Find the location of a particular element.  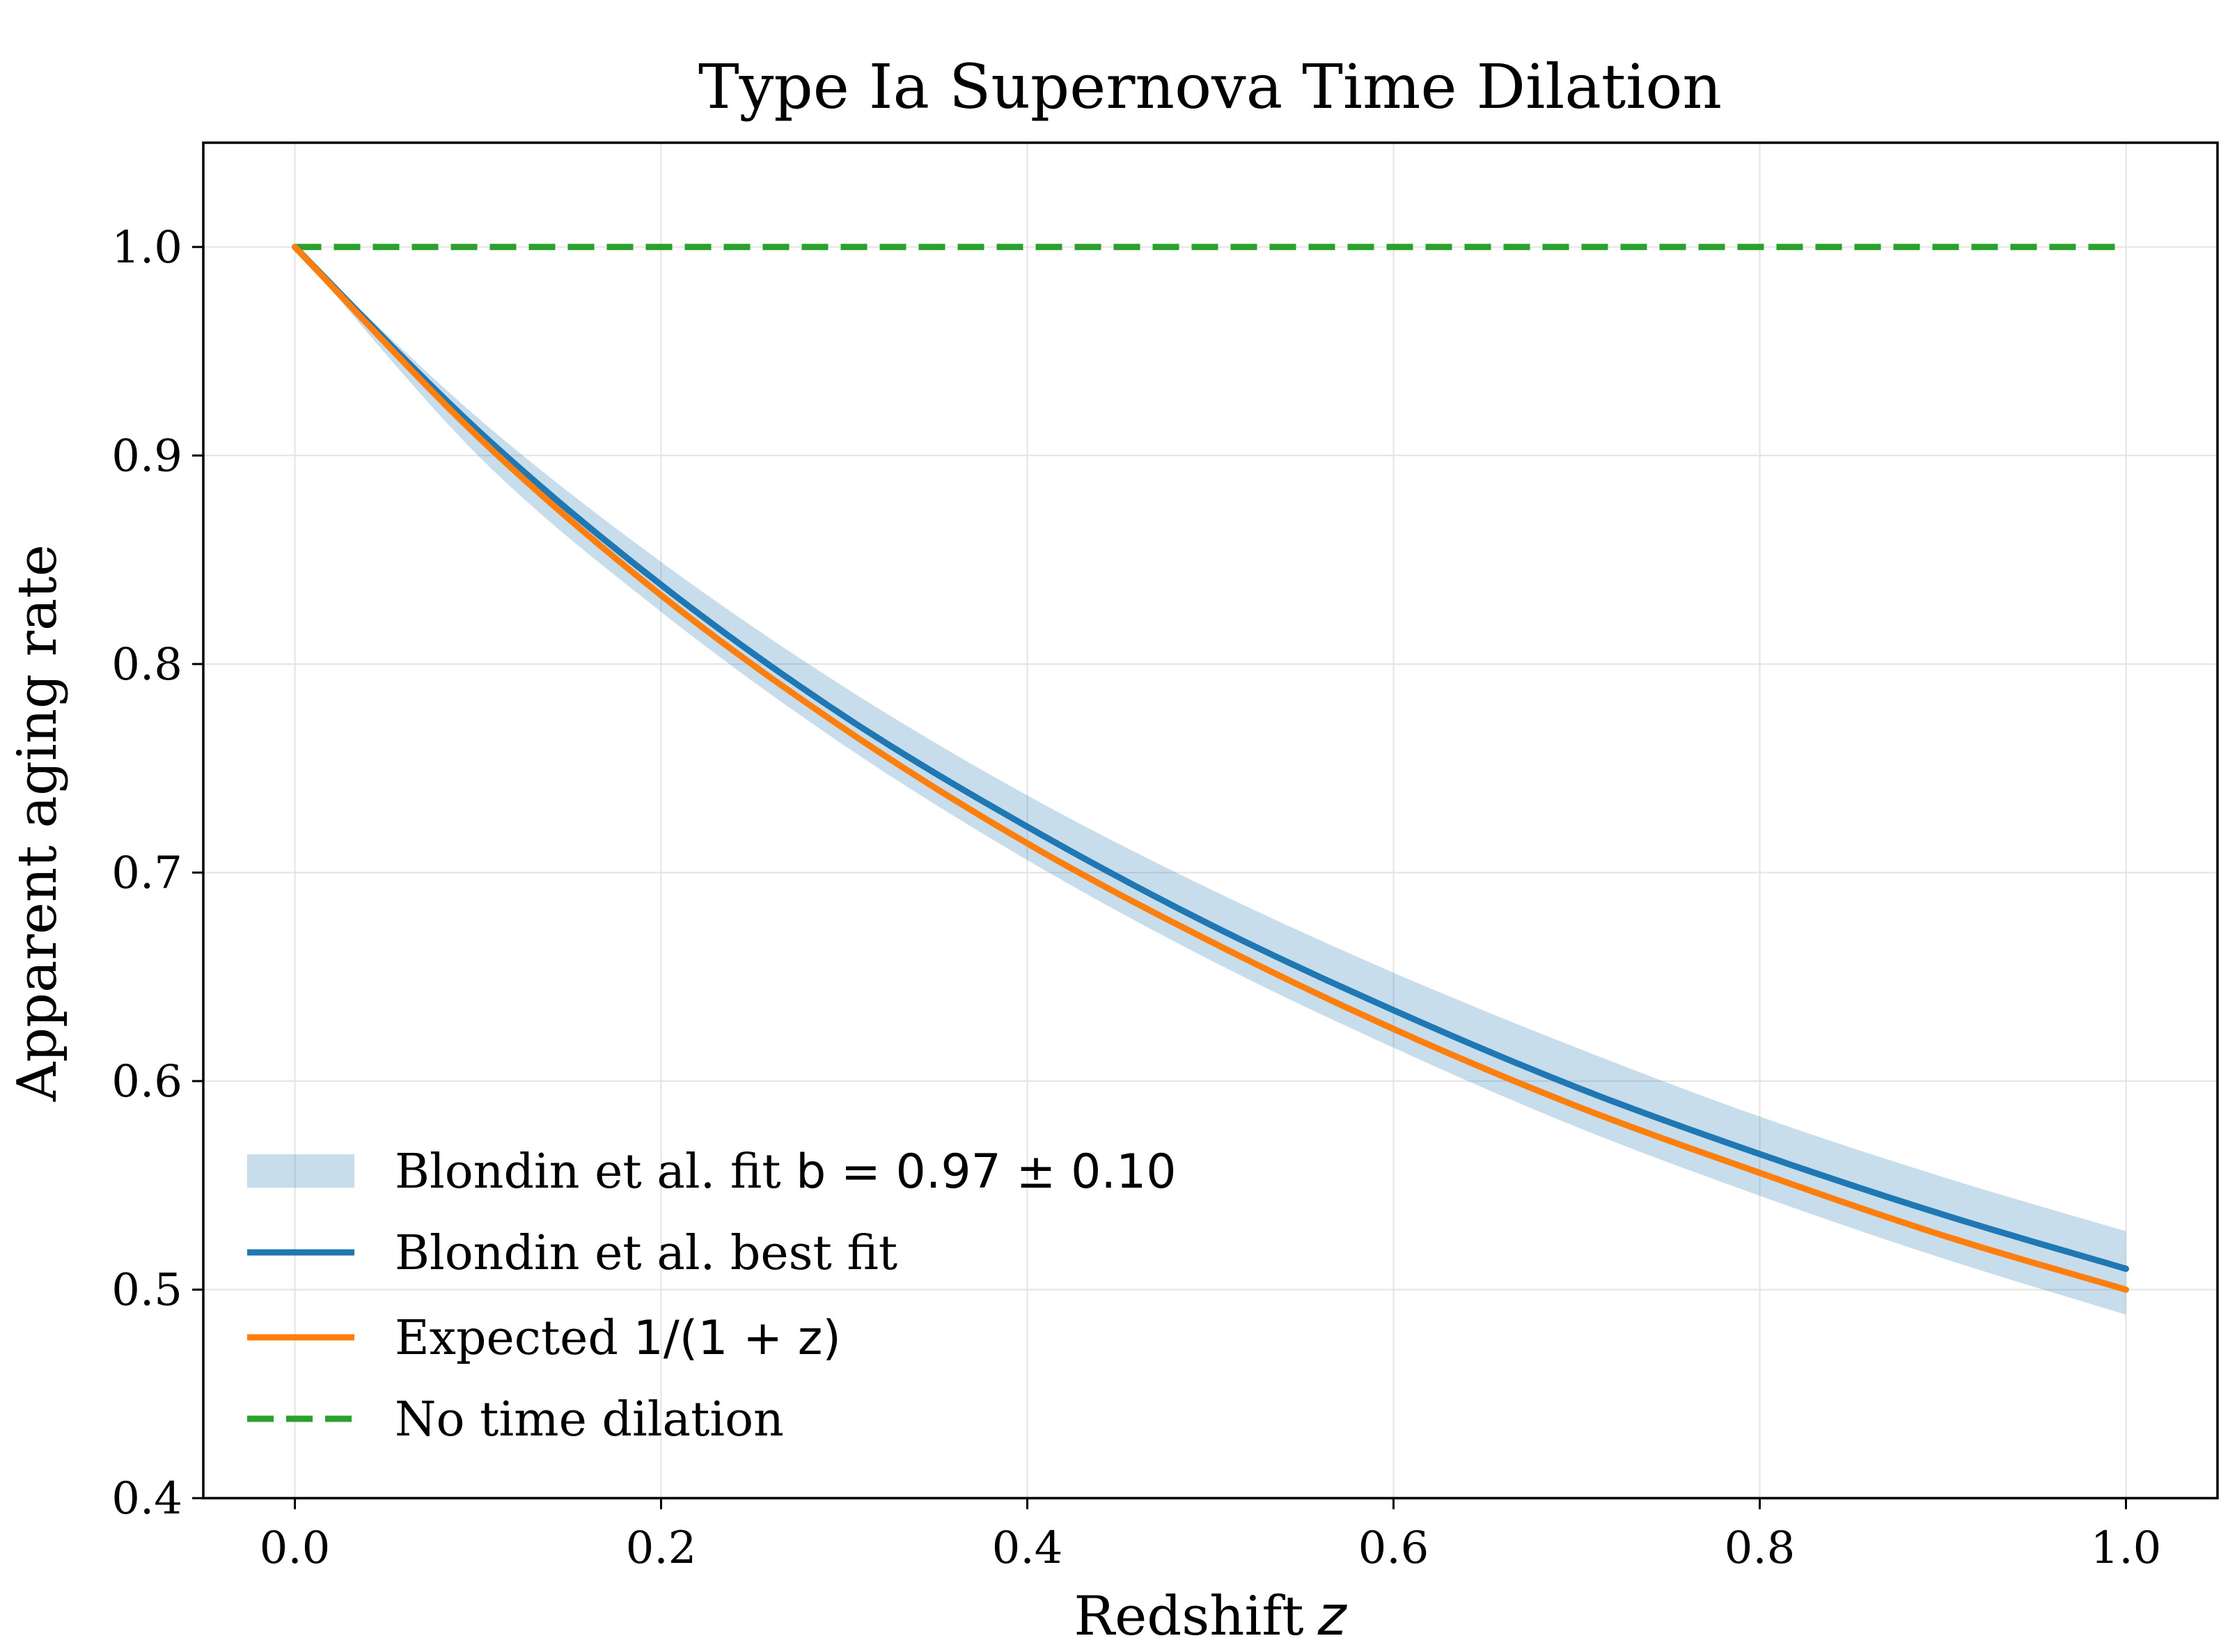

x-axis-label-text: Redshift is located at coordinates (1189, 1617).